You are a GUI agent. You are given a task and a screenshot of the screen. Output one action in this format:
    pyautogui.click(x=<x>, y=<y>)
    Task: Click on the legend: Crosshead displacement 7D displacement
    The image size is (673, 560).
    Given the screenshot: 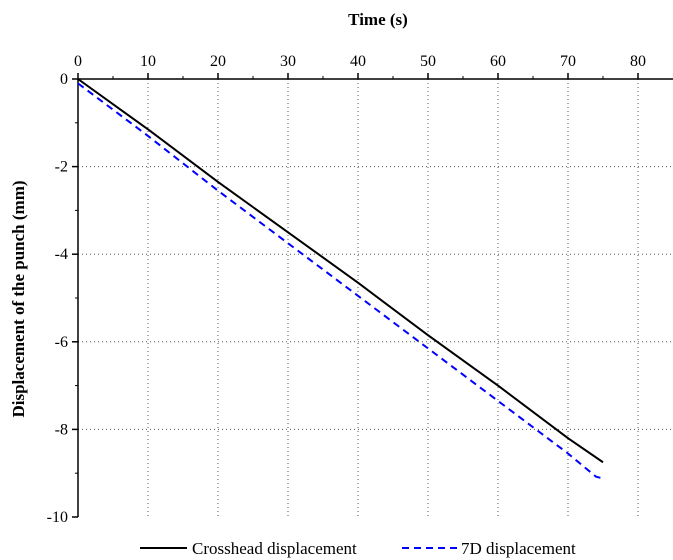 What is the action you would take?
    pyautogui.click(x=358, y=548)
    